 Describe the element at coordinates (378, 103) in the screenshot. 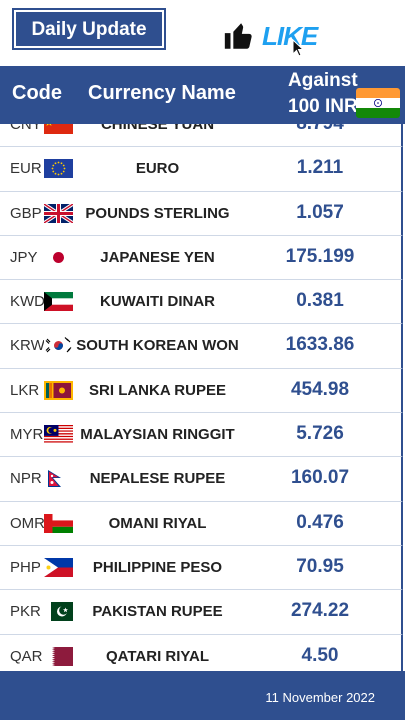

I see `india-flag-icon` at that location.